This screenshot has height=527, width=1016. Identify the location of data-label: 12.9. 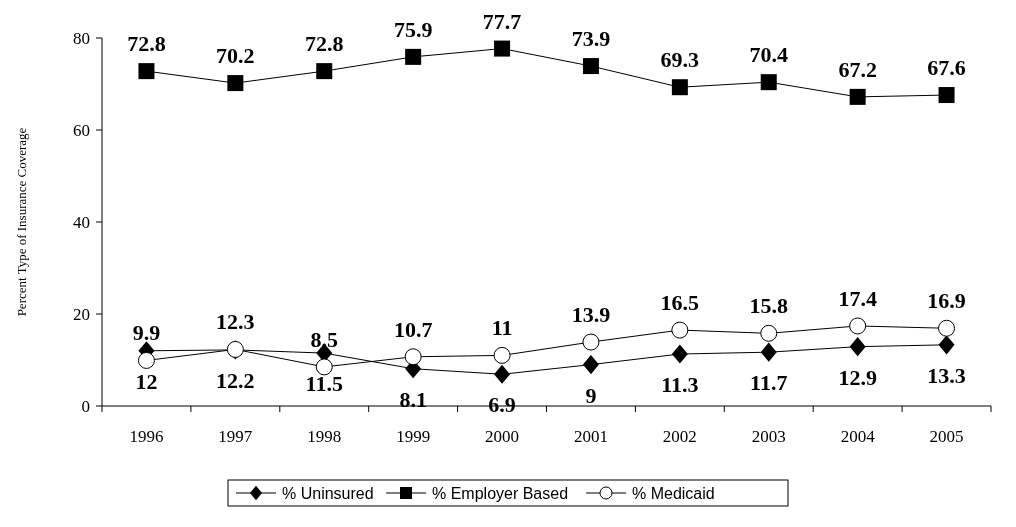
(857, 377).